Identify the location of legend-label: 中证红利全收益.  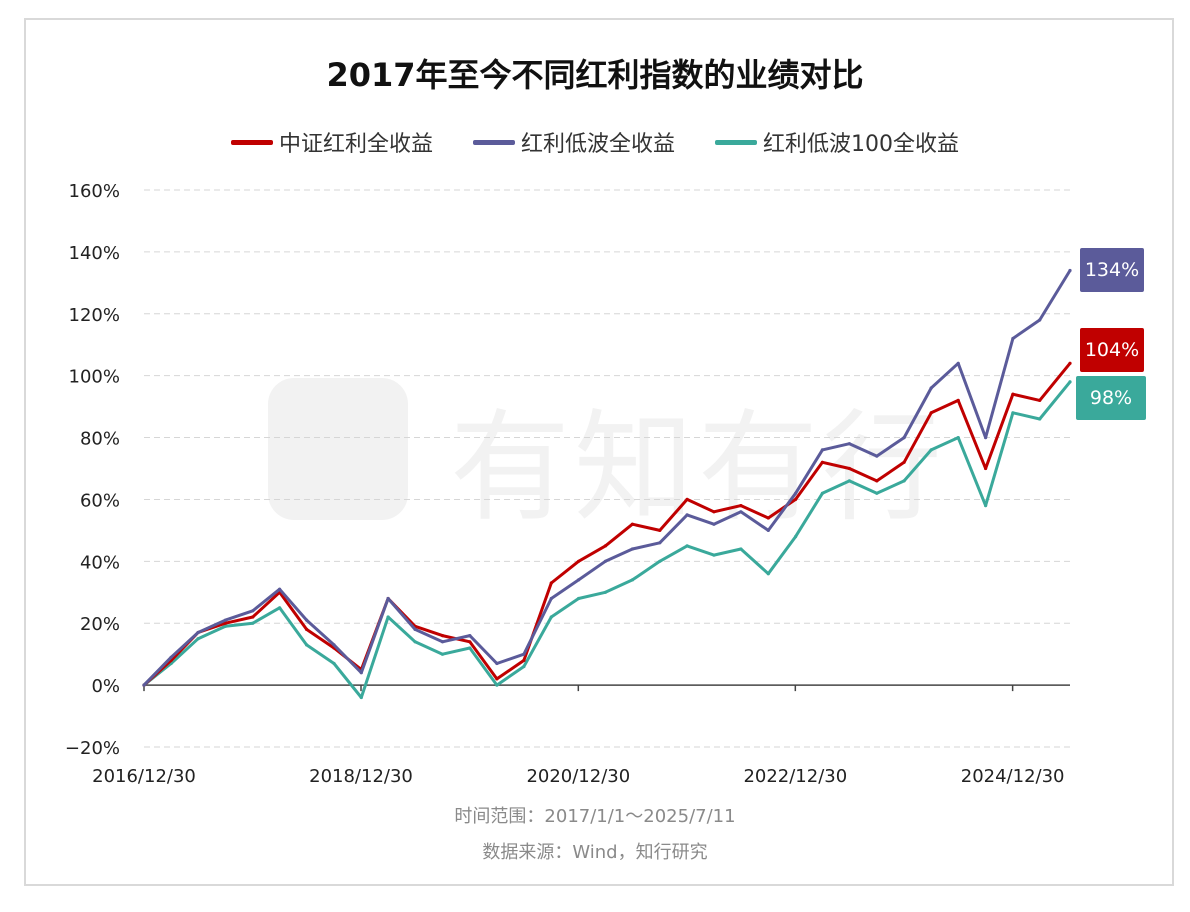
(355, 144).